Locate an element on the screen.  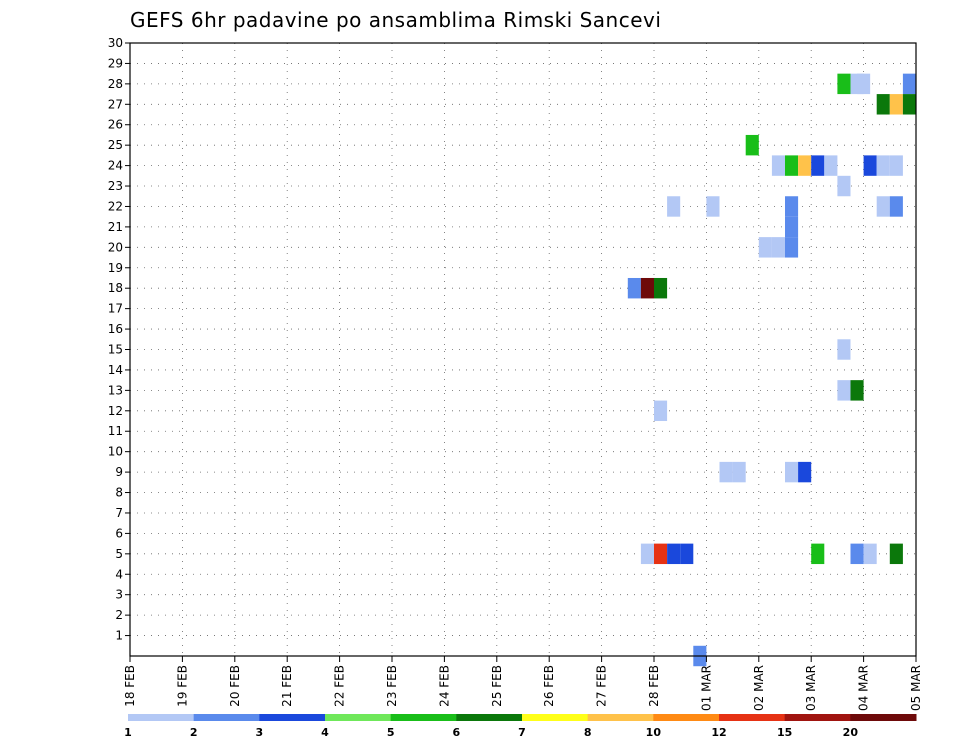
y-tick-label: 2 is located at coordinates (119, 615).